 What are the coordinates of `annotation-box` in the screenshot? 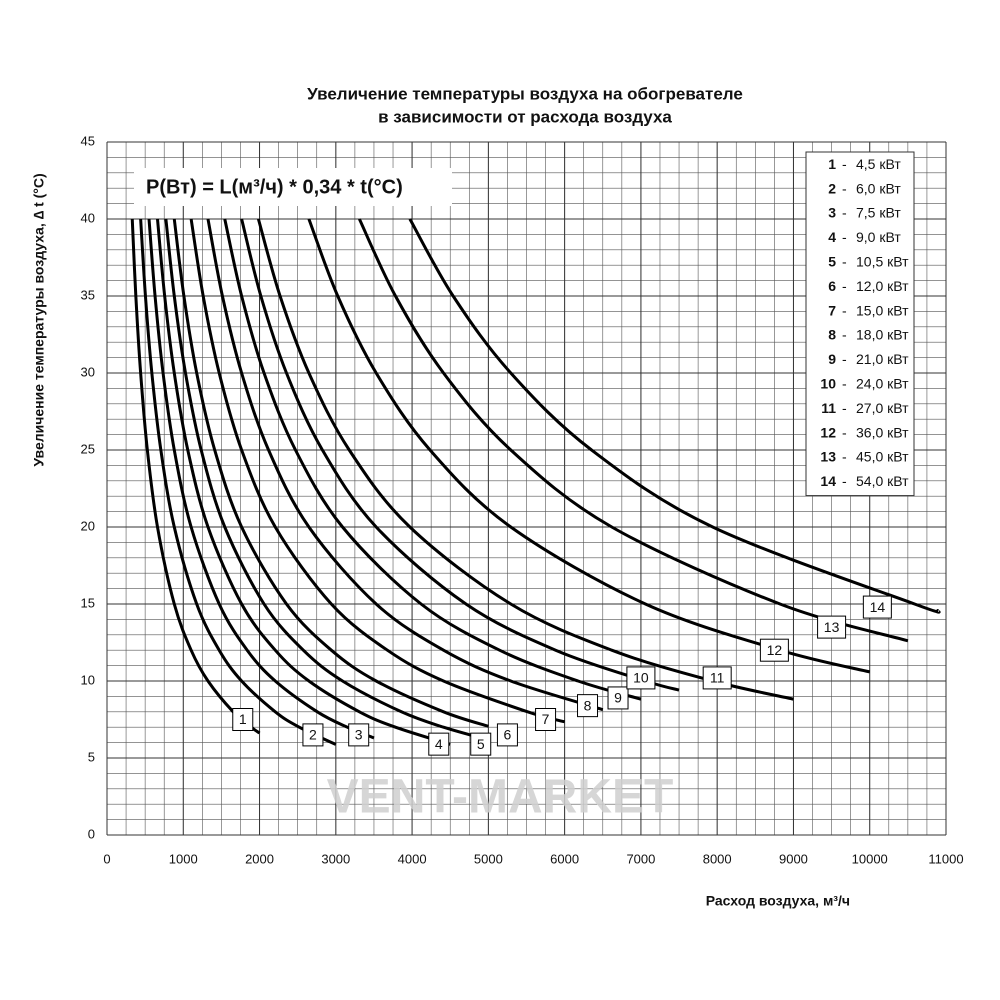 It's located at (293, 187).